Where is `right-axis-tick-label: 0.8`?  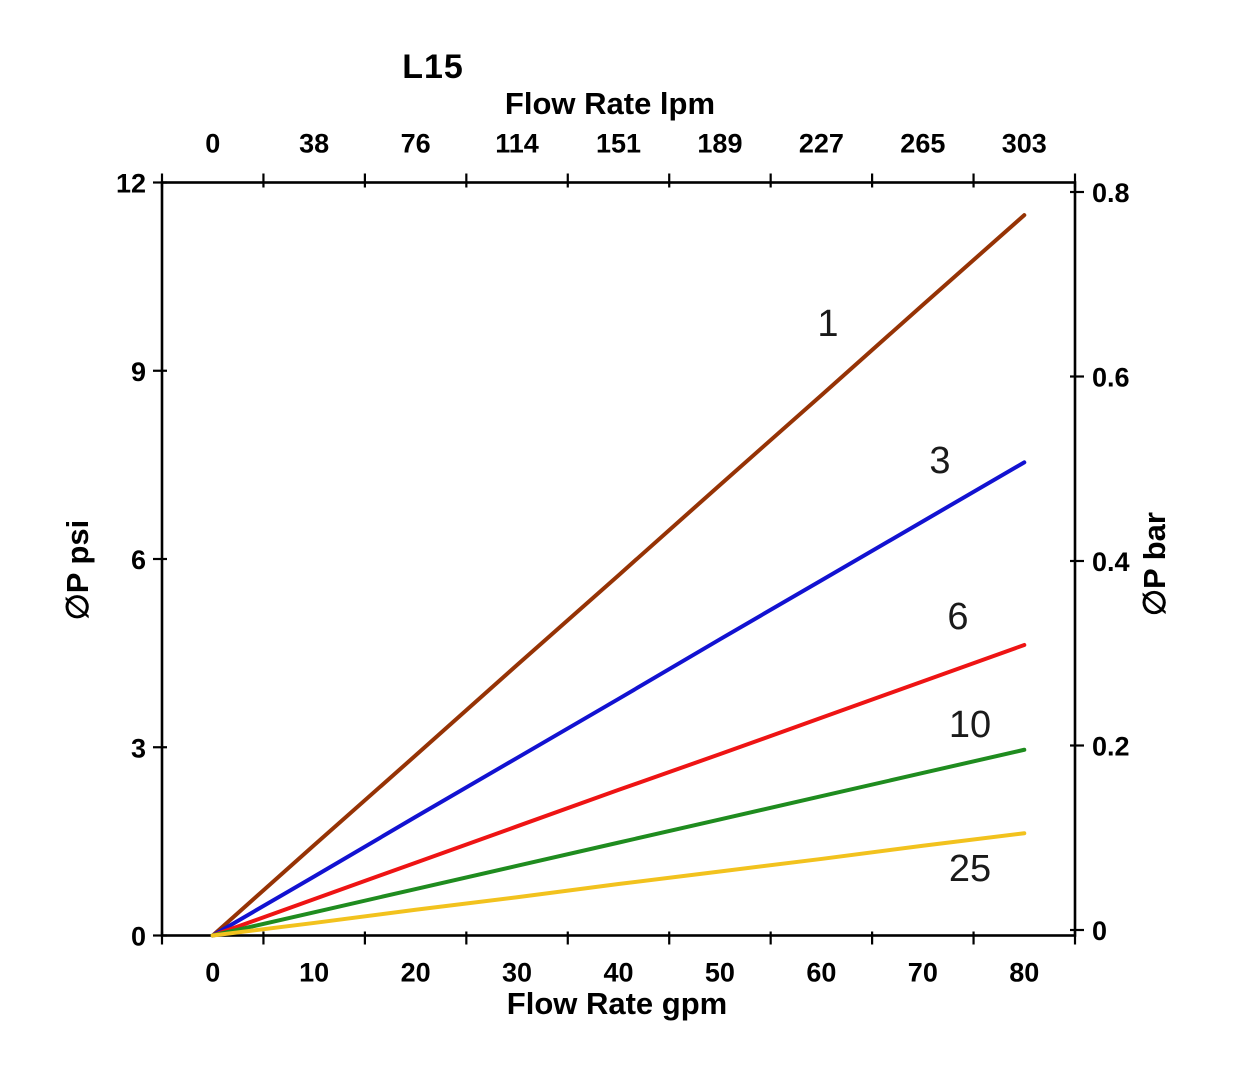 right-axis-tick-label: 0.8 is located at coordinates (1111, 193).